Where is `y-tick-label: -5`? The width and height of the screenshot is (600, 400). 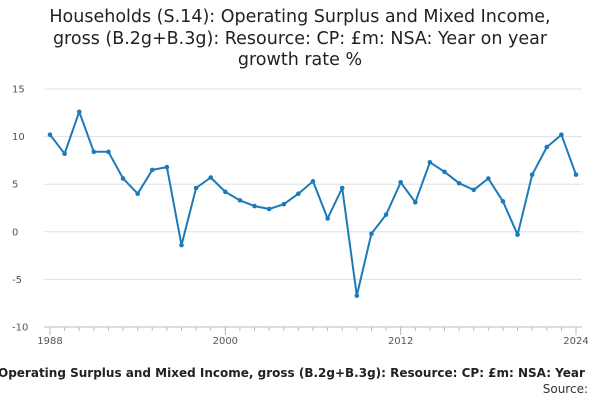 y-tick-label: -5 is located at coordinates (17, 280).